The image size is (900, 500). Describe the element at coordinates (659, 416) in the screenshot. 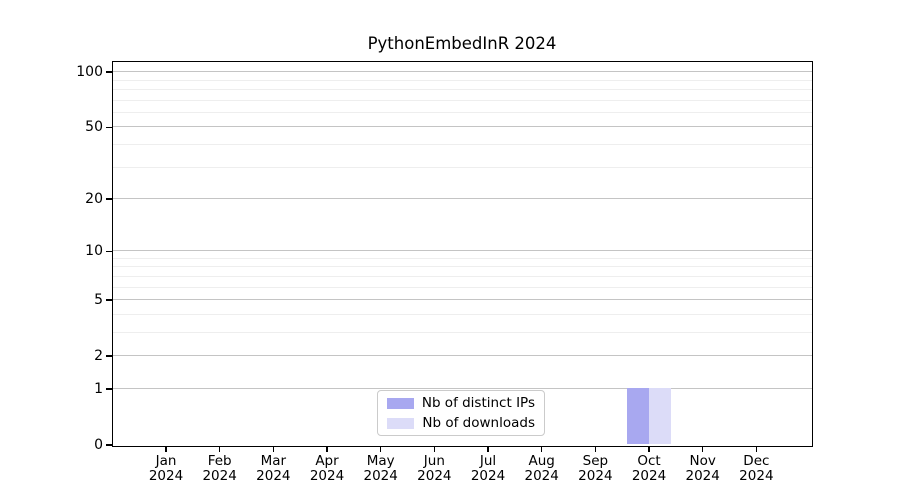

I see `bar-downloads` at that location.